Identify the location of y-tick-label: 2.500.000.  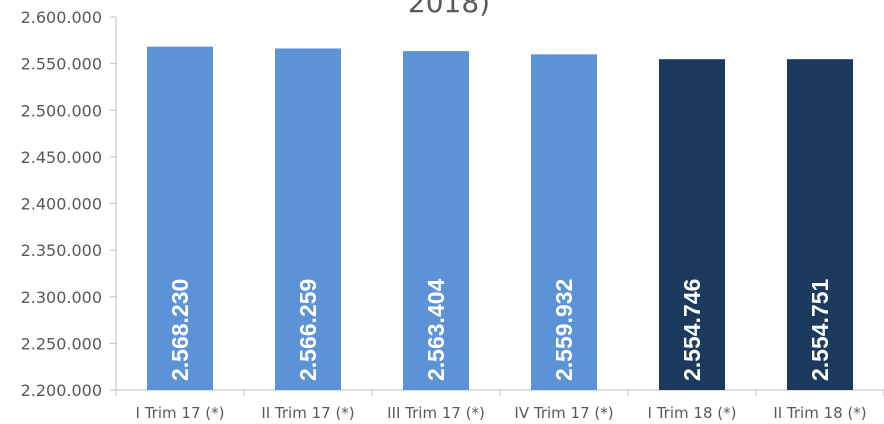
(61, 110).